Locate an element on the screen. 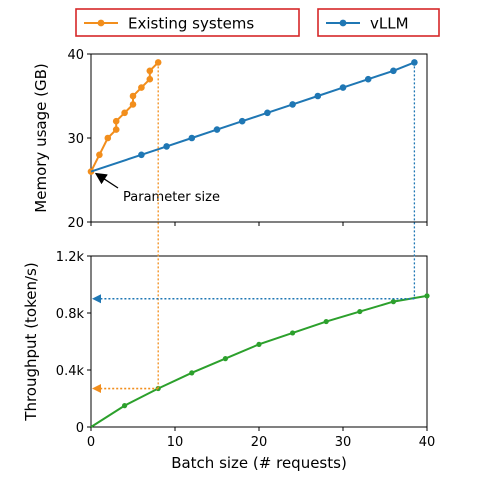 The width and height of the screenshot is (479, 478). legend-item-existing-systems: Existing systems is located at coordinates (187, 22).